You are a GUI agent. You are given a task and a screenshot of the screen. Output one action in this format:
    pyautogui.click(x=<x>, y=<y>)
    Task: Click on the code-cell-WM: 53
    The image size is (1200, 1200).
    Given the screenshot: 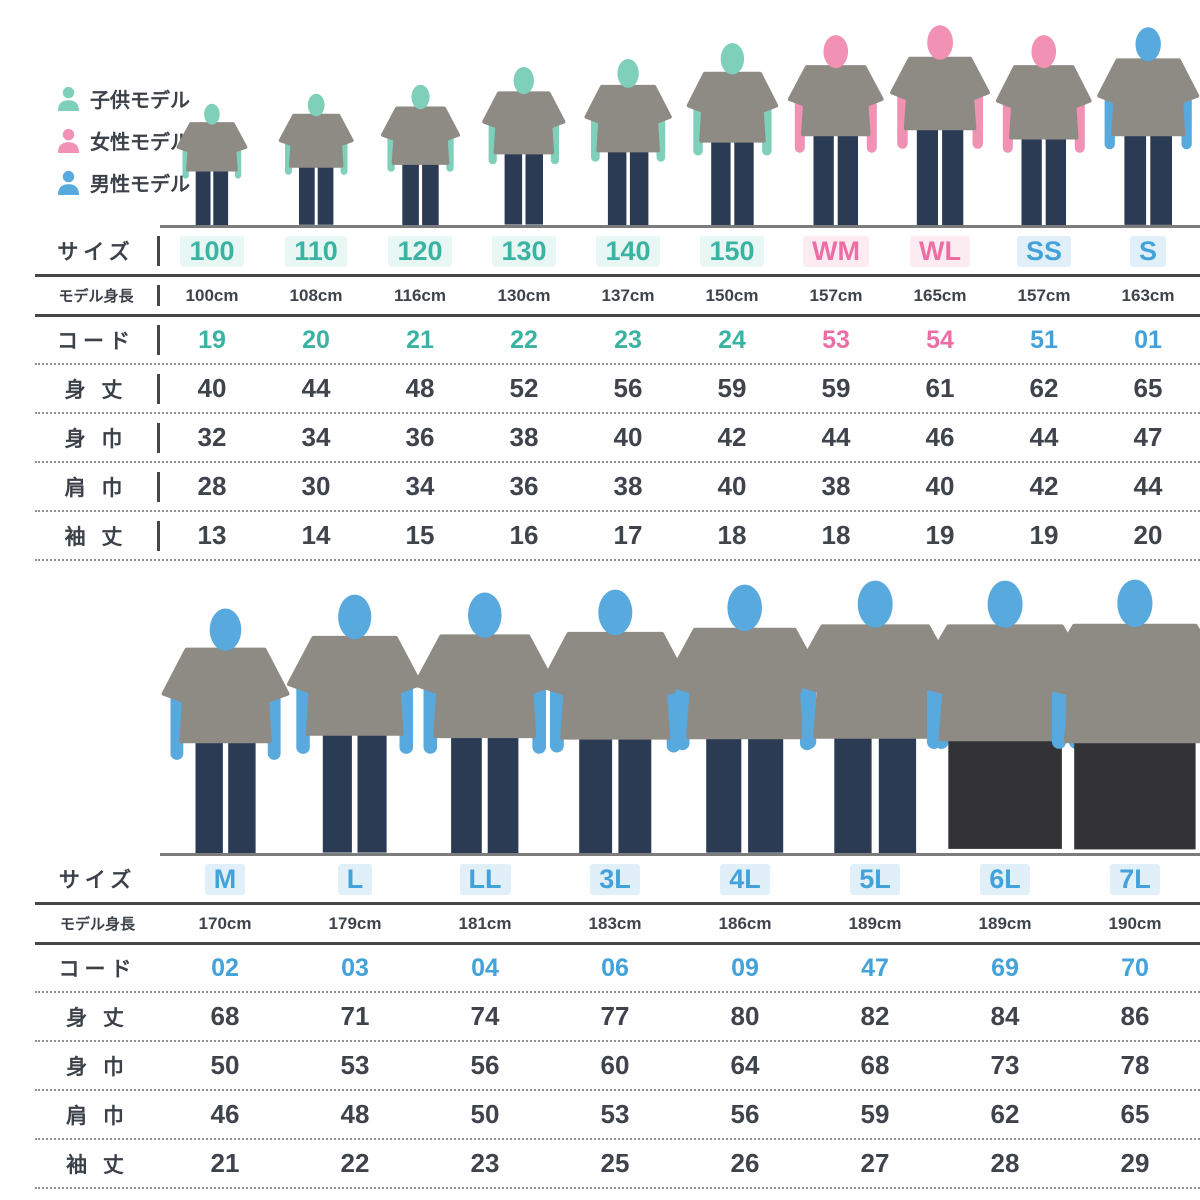 What is the action you would take?
    pyautogui.click(x=836, y=339)
    